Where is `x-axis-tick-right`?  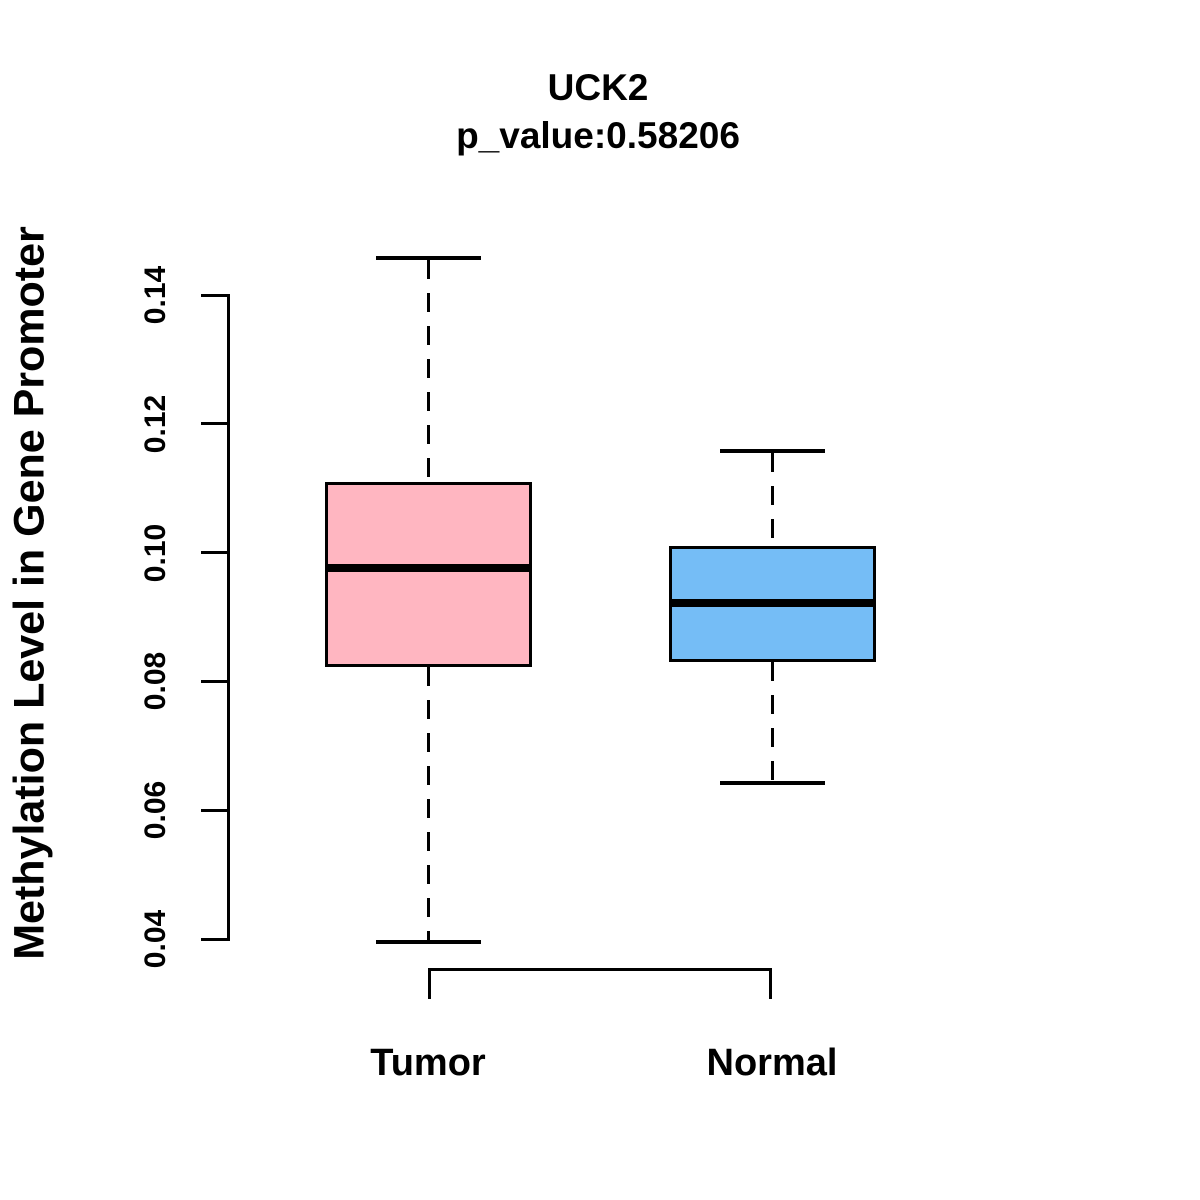
x-axis-tick-right is located at coordinates (770, 983).